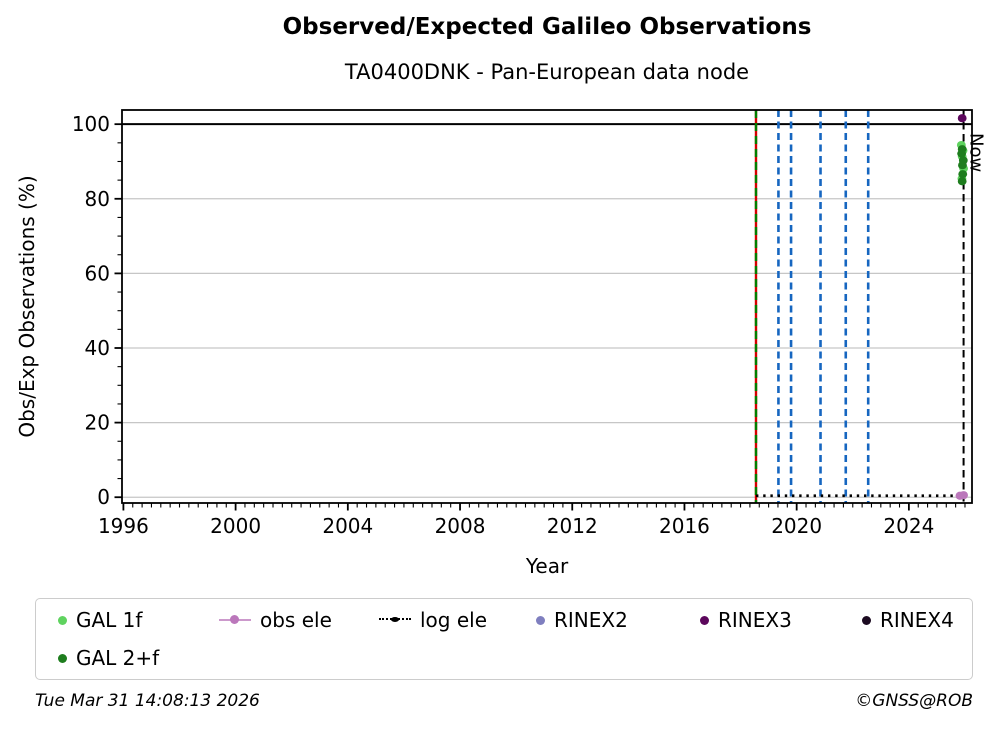  I want to click on data-point-rinex3, so click(962, 118).